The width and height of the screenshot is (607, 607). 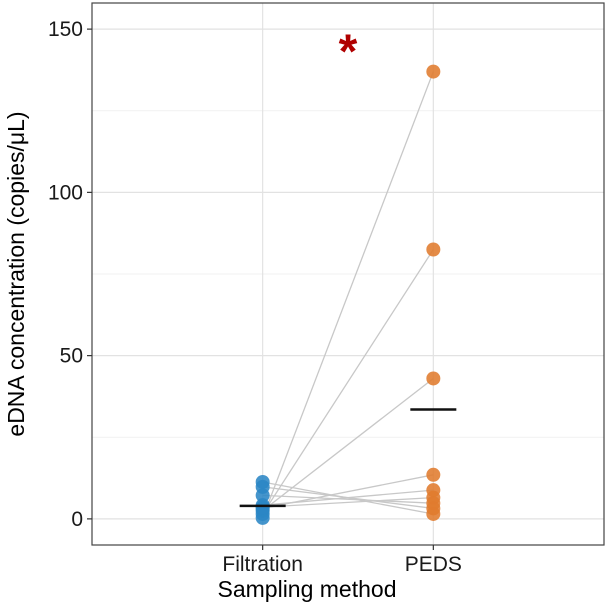 What do you see at coordinates (16, 273) in the screenshot?
I see `y-axis-title: eDNA concentration (copies/μL)` at bounding box center [16, 273].